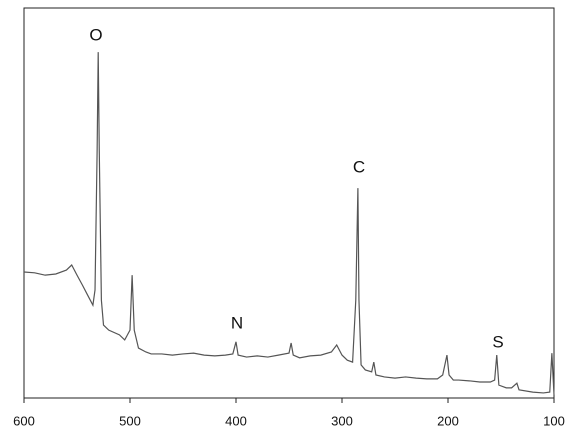  I want to click on x-tick-label: 600, so click(24, 420).